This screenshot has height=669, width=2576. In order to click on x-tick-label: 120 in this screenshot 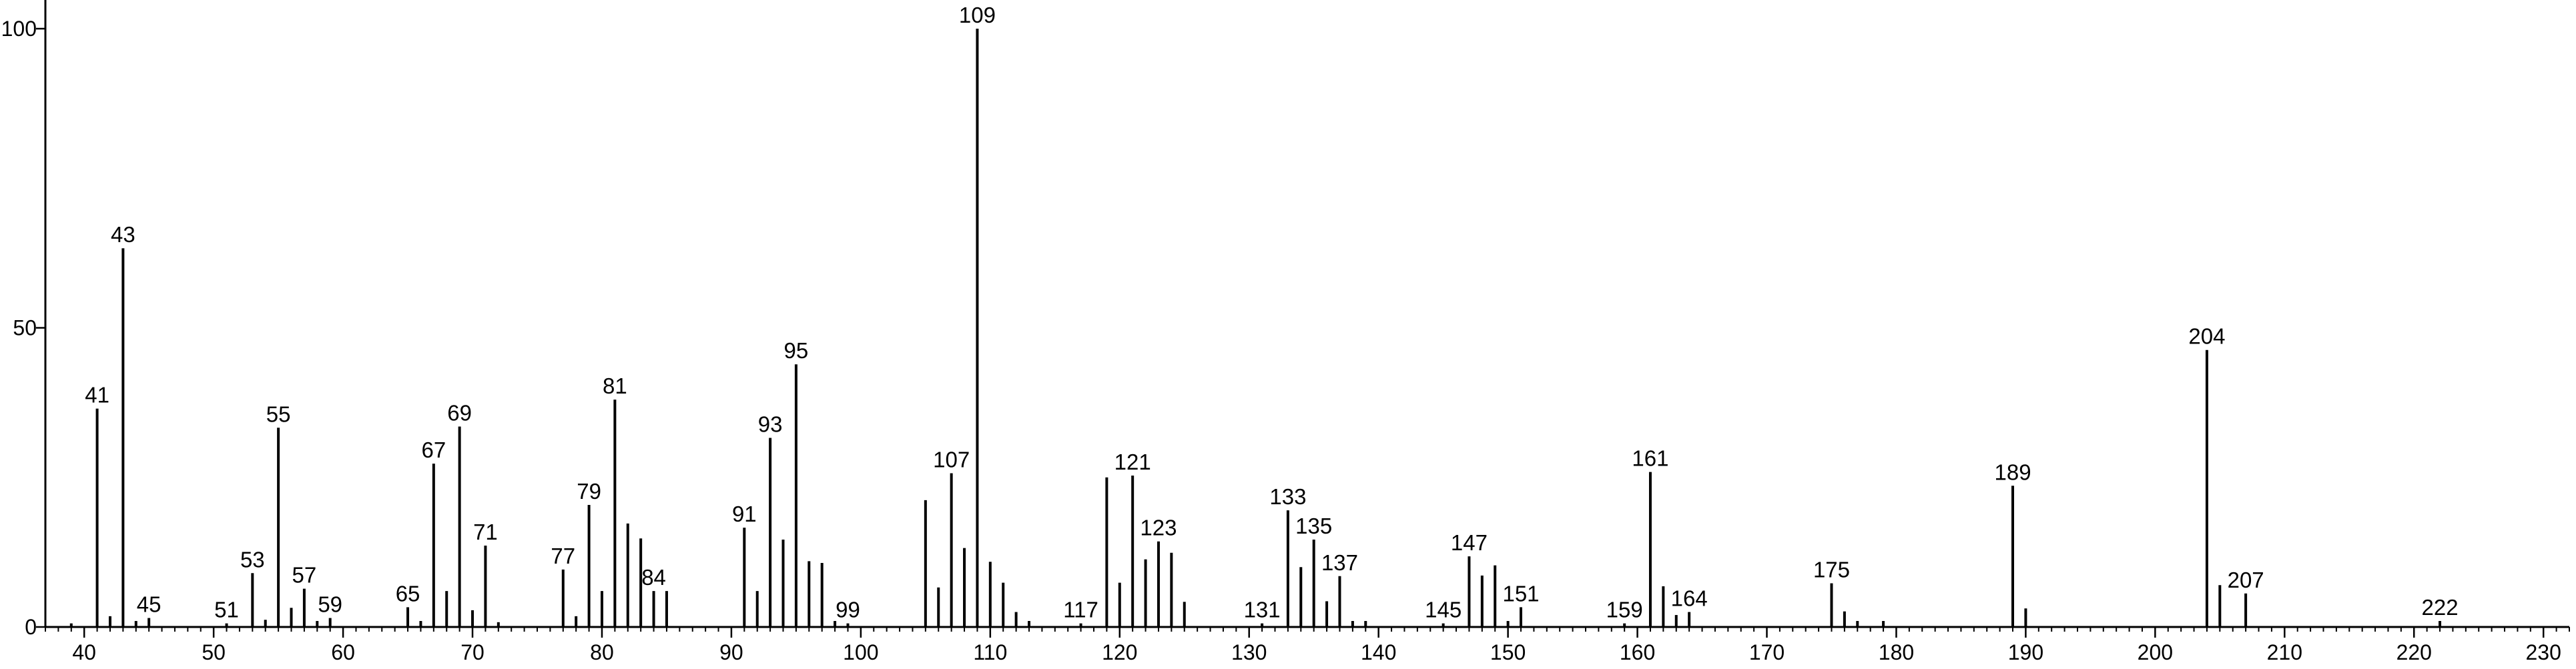, I will do `click(1119, 652)`.